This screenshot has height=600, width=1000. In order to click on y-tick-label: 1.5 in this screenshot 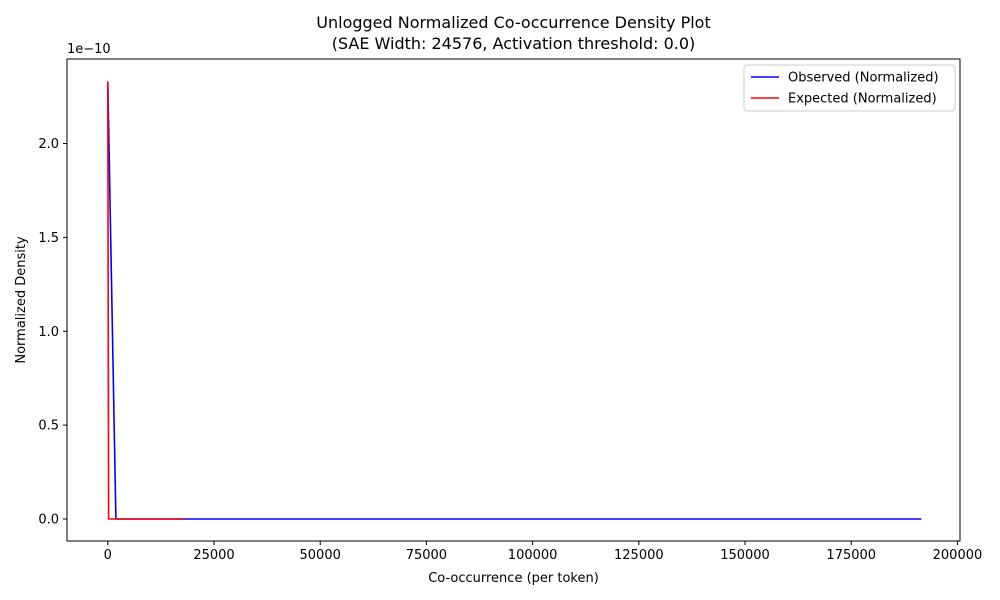, I will do `click(48, 238)`.